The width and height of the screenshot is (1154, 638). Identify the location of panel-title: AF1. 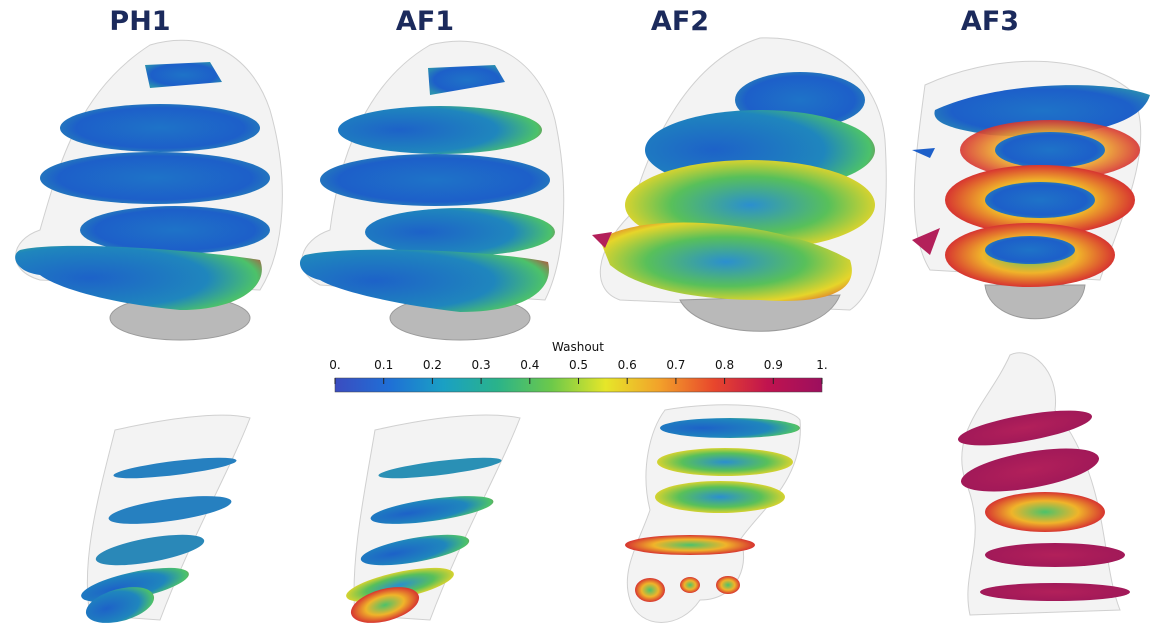
(425, 21).